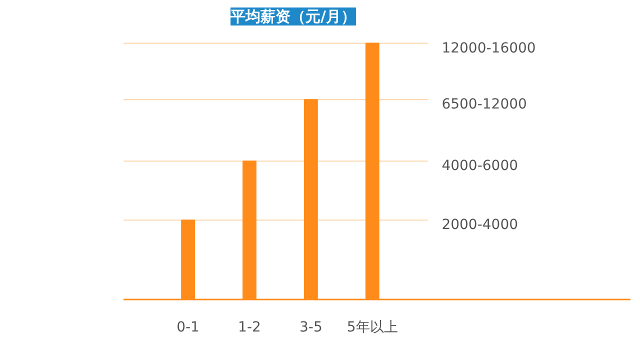  Describe the element at coordinates (480, 225) in the screenshot. I see `text: 2000-4000` at that location.